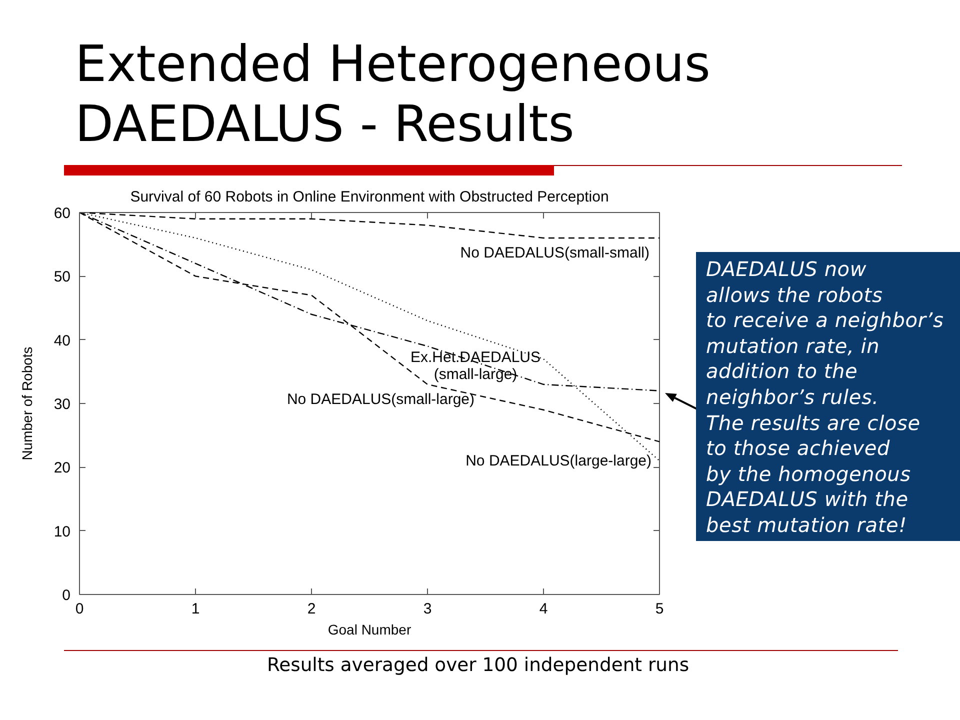 The image size is (960, 720). Describe the element at coordinates (62, 213) in the screenshot. I see `y-tick-label: 60` at that location.